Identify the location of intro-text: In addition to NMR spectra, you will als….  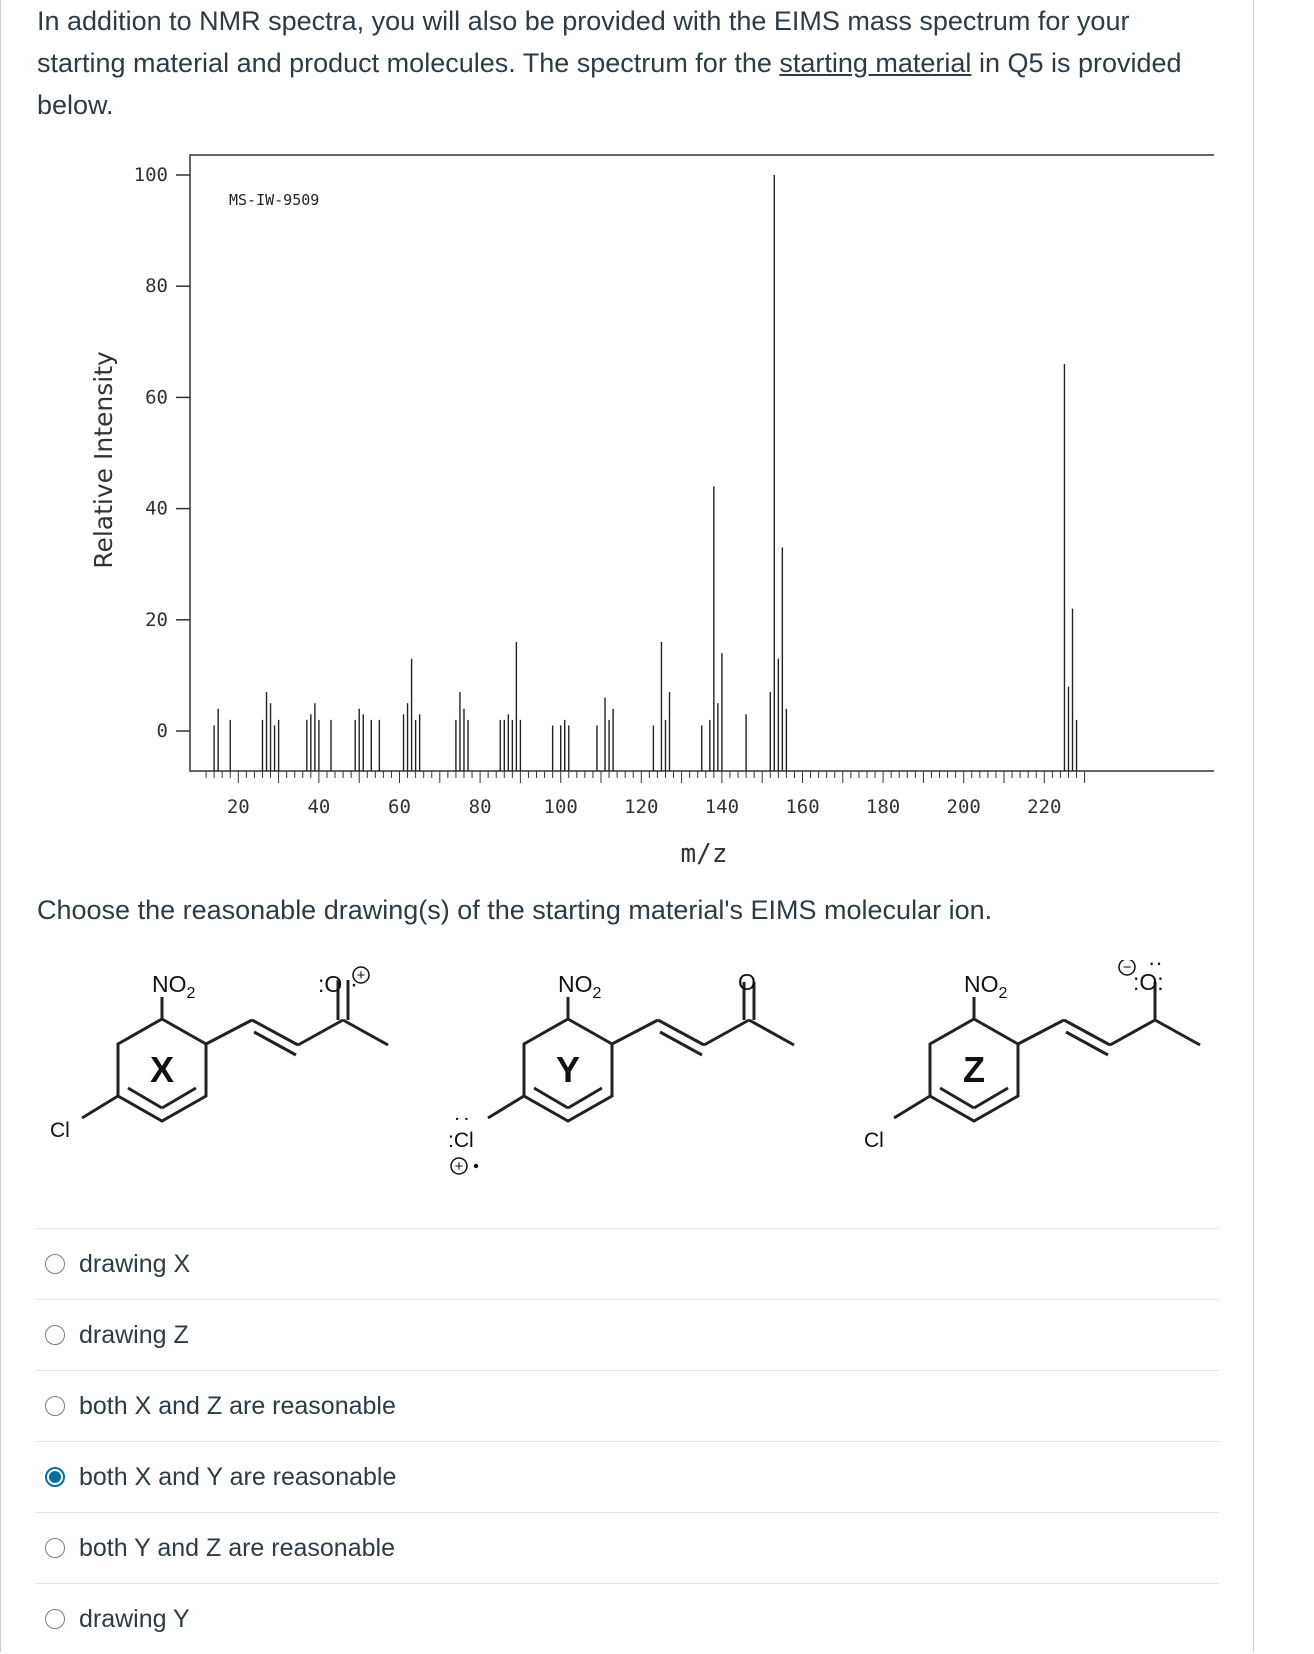
(622, 63).